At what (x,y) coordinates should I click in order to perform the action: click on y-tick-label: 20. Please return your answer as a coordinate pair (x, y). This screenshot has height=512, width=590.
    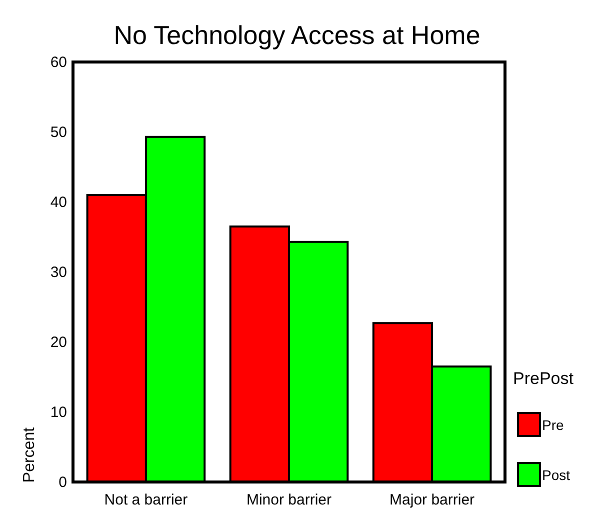
    Looking at the image, I should click on (58, 342).